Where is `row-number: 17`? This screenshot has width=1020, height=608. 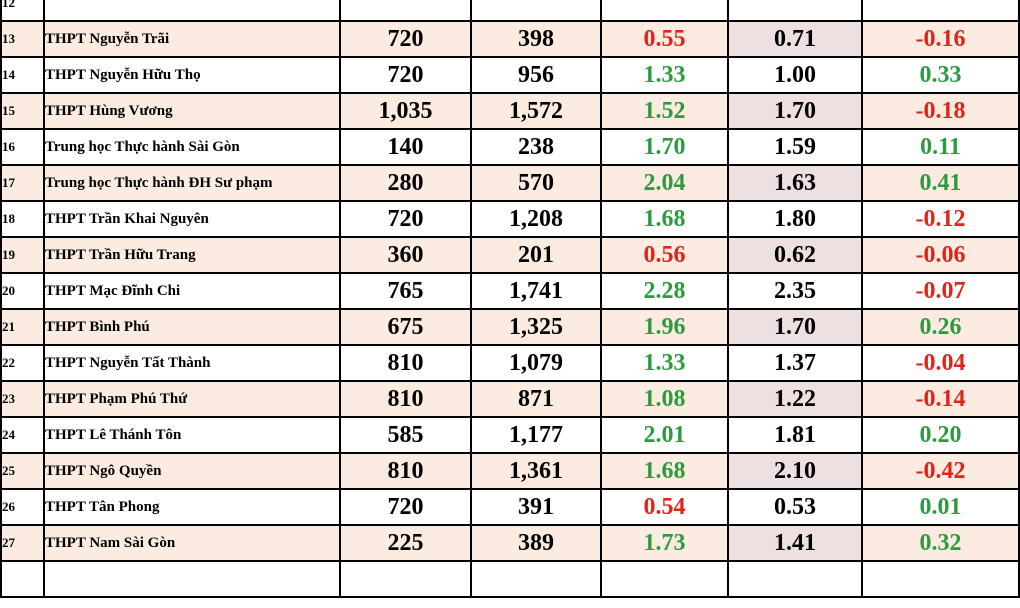
row-number: 17 is located at coordinates (22, 183).